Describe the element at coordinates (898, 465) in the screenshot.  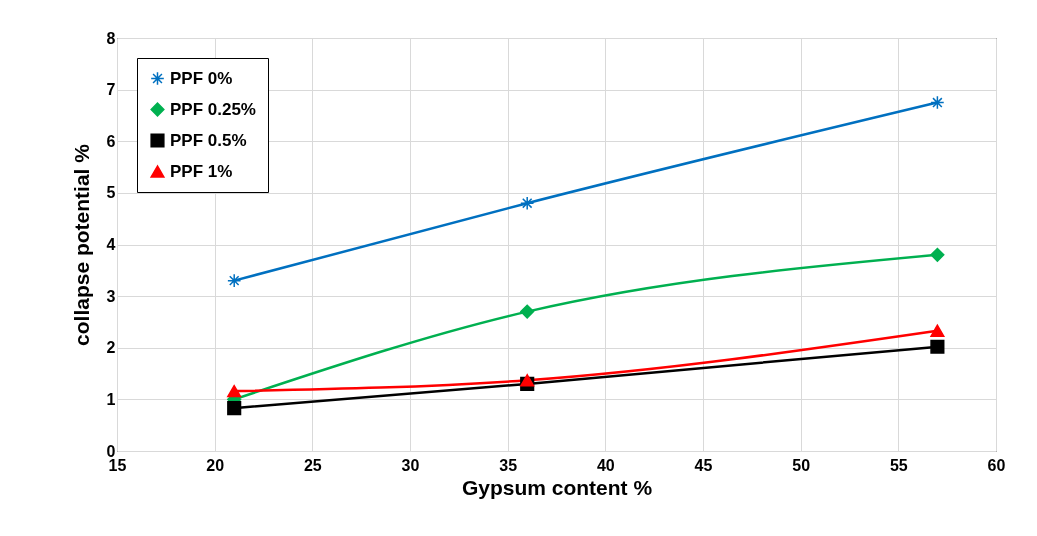
I see `x-tick-label: 55` at that location.